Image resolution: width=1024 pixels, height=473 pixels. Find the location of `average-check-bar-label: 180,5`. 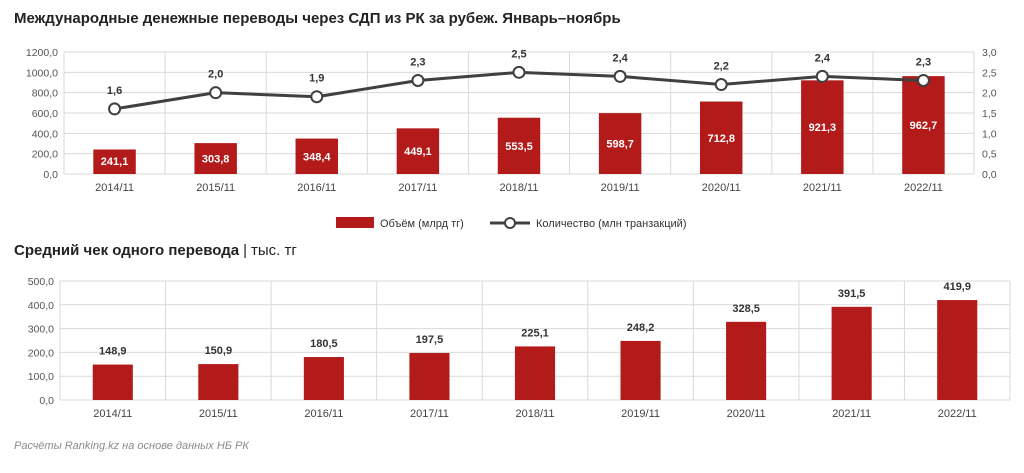

average-check-bar-label: 180,5 is located at coordinates (324, 344).